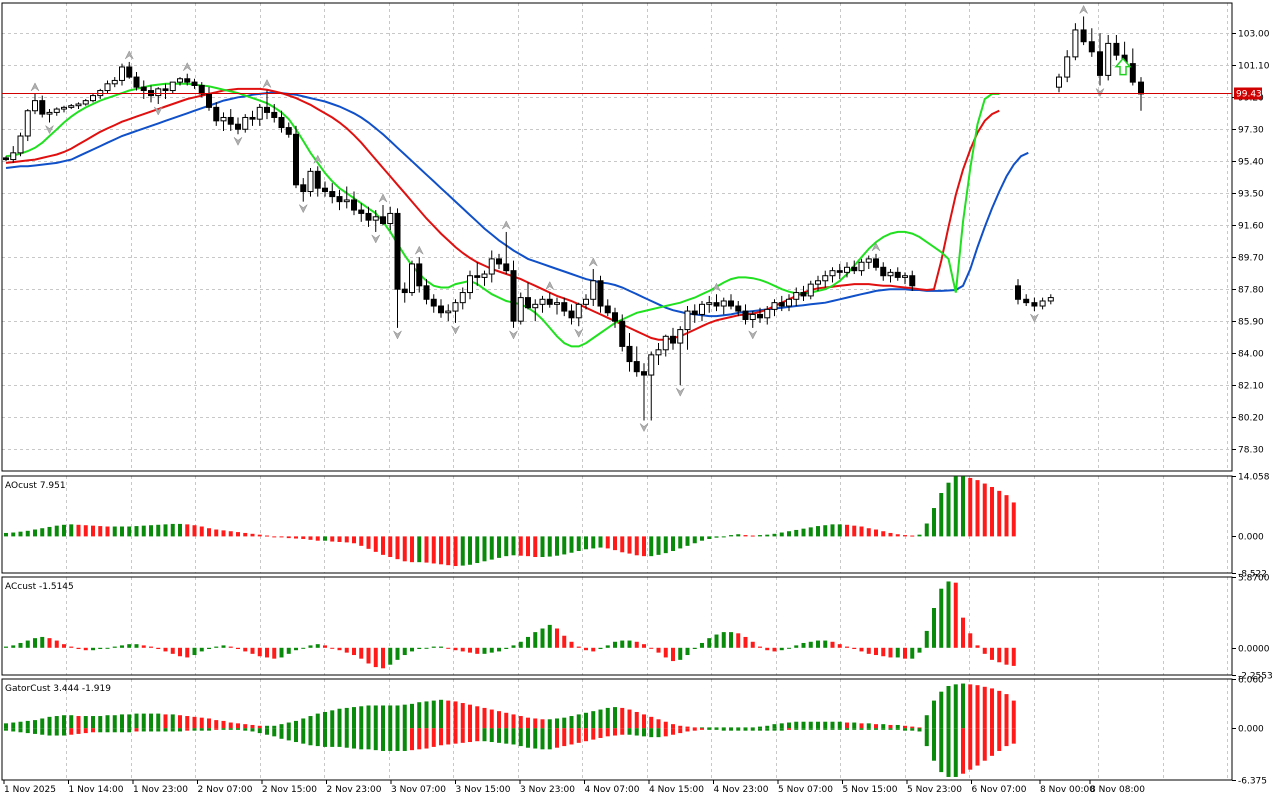 Image resolution: width=1280 pixels, height=800 pixels. What do you see at coordinates (638, 628) in the screenshot?
I see `ac-indicator-panel: 5.8700 0.0000 -2.2553` at bounding box center [638, 628].